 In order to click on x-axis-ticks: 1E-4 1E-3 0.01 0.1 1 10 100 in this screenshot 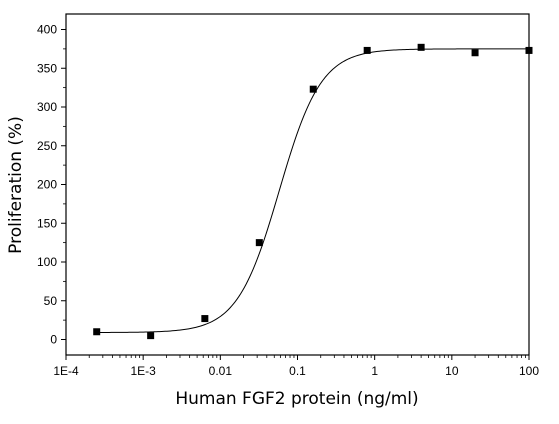, I will do `click(296, 366)`.